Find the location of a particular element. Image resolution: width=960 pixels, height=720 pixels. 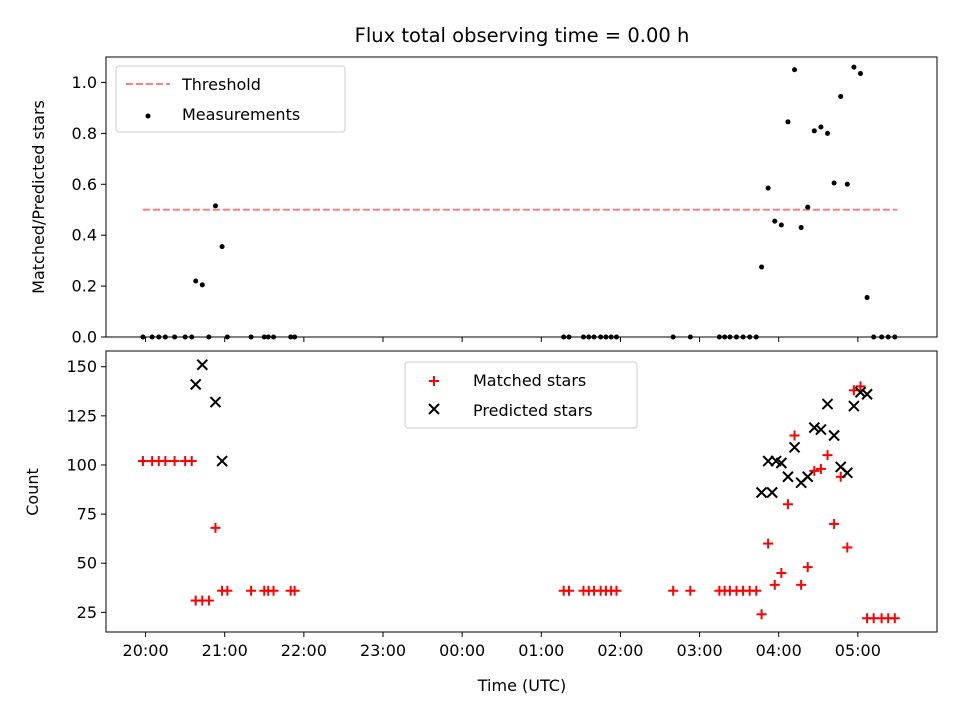

x-tick-label: 23:00 is located at coordinates (383, 650).